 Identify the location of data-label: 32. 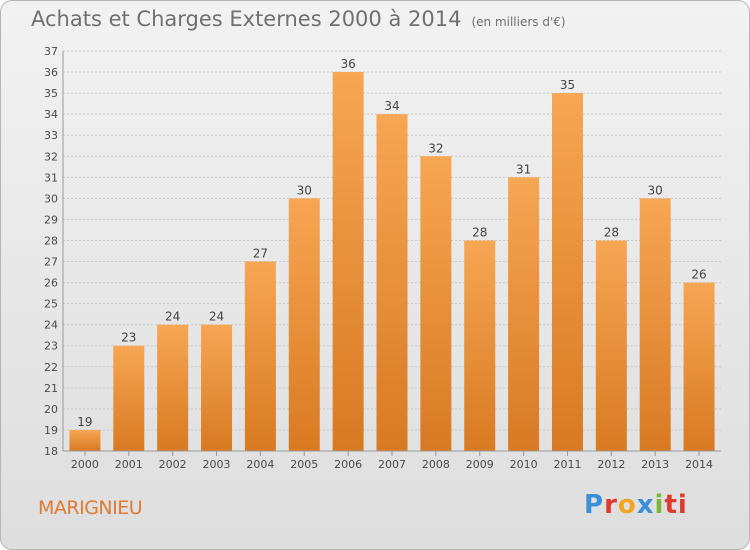
(435, 148).